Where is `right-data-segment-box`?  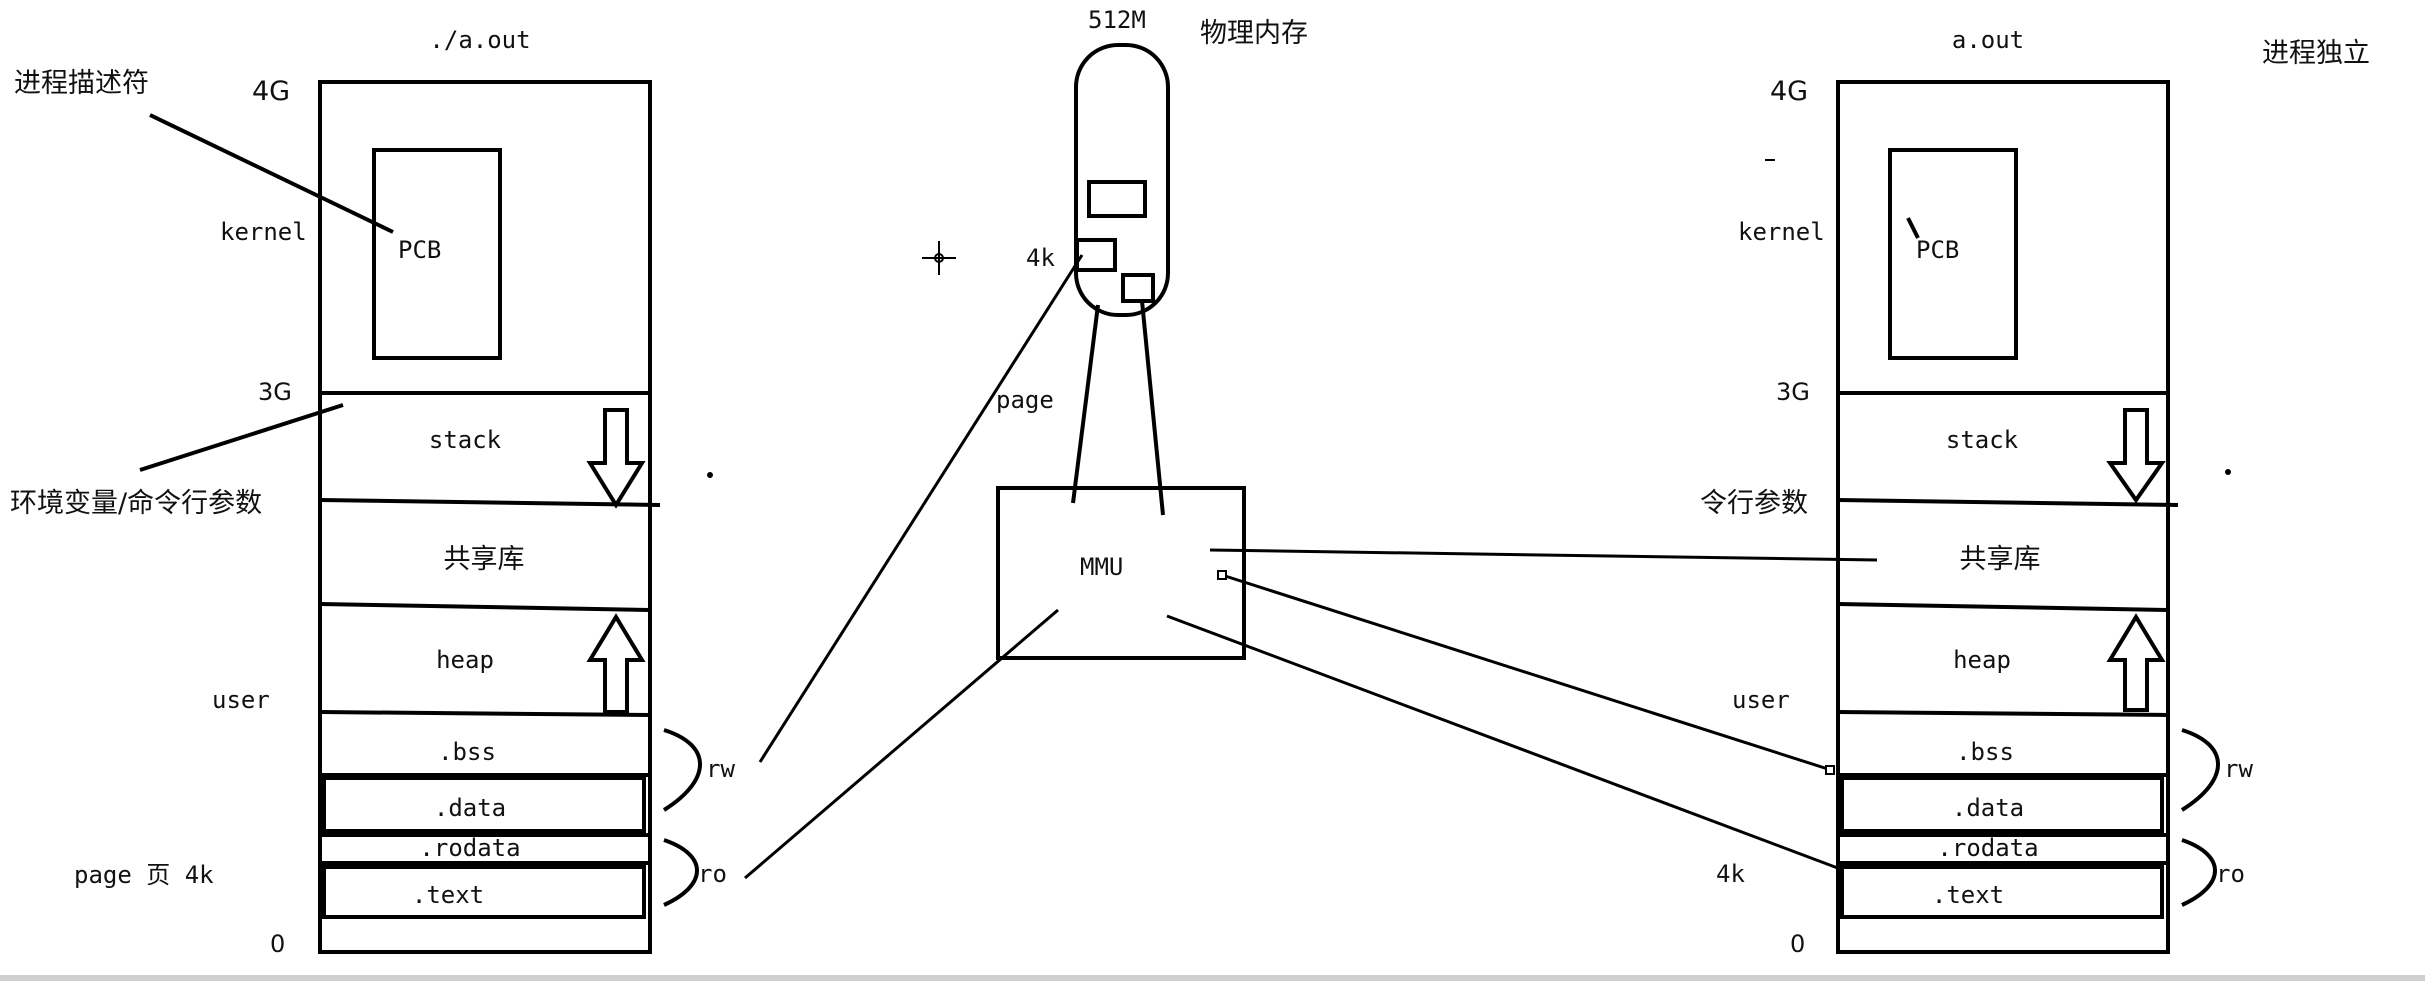
right-data-segment-box is located at coordinates (2002, 804).